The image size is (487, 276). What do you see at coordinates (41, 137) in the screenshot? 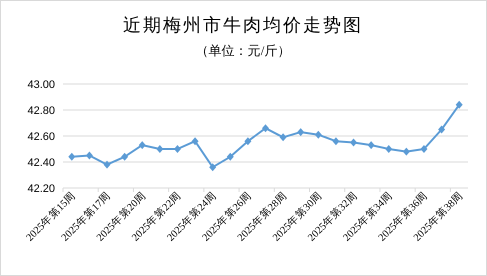
I see `y-tick-label: 42.60` at bounding box center [41, 137].